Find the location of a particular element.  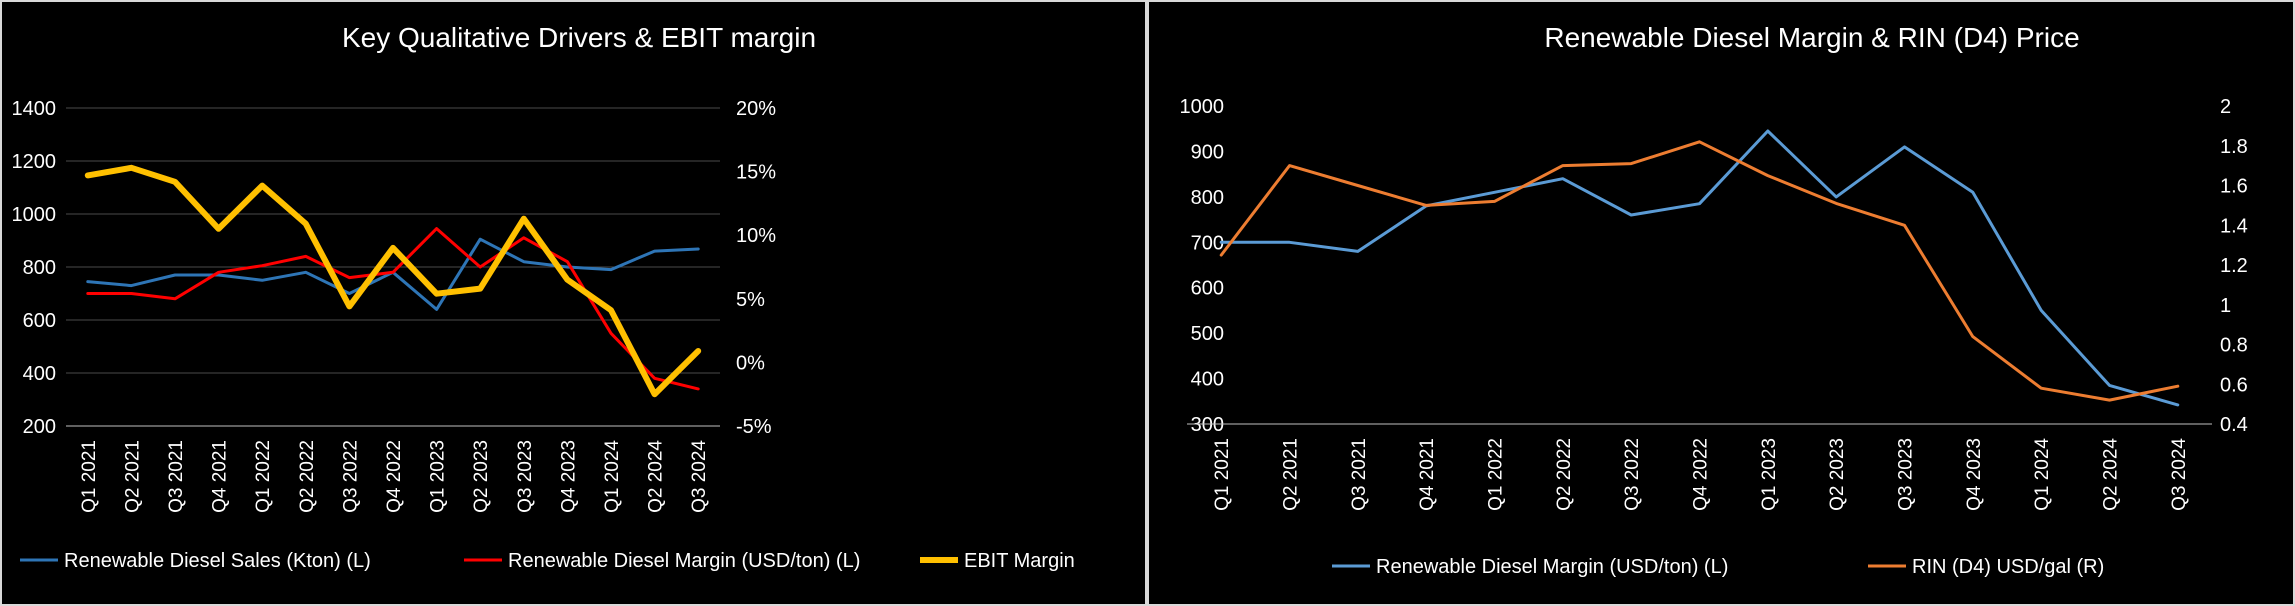

y-right-tick-label: 0.4 is located at coordinates (2234, 425).